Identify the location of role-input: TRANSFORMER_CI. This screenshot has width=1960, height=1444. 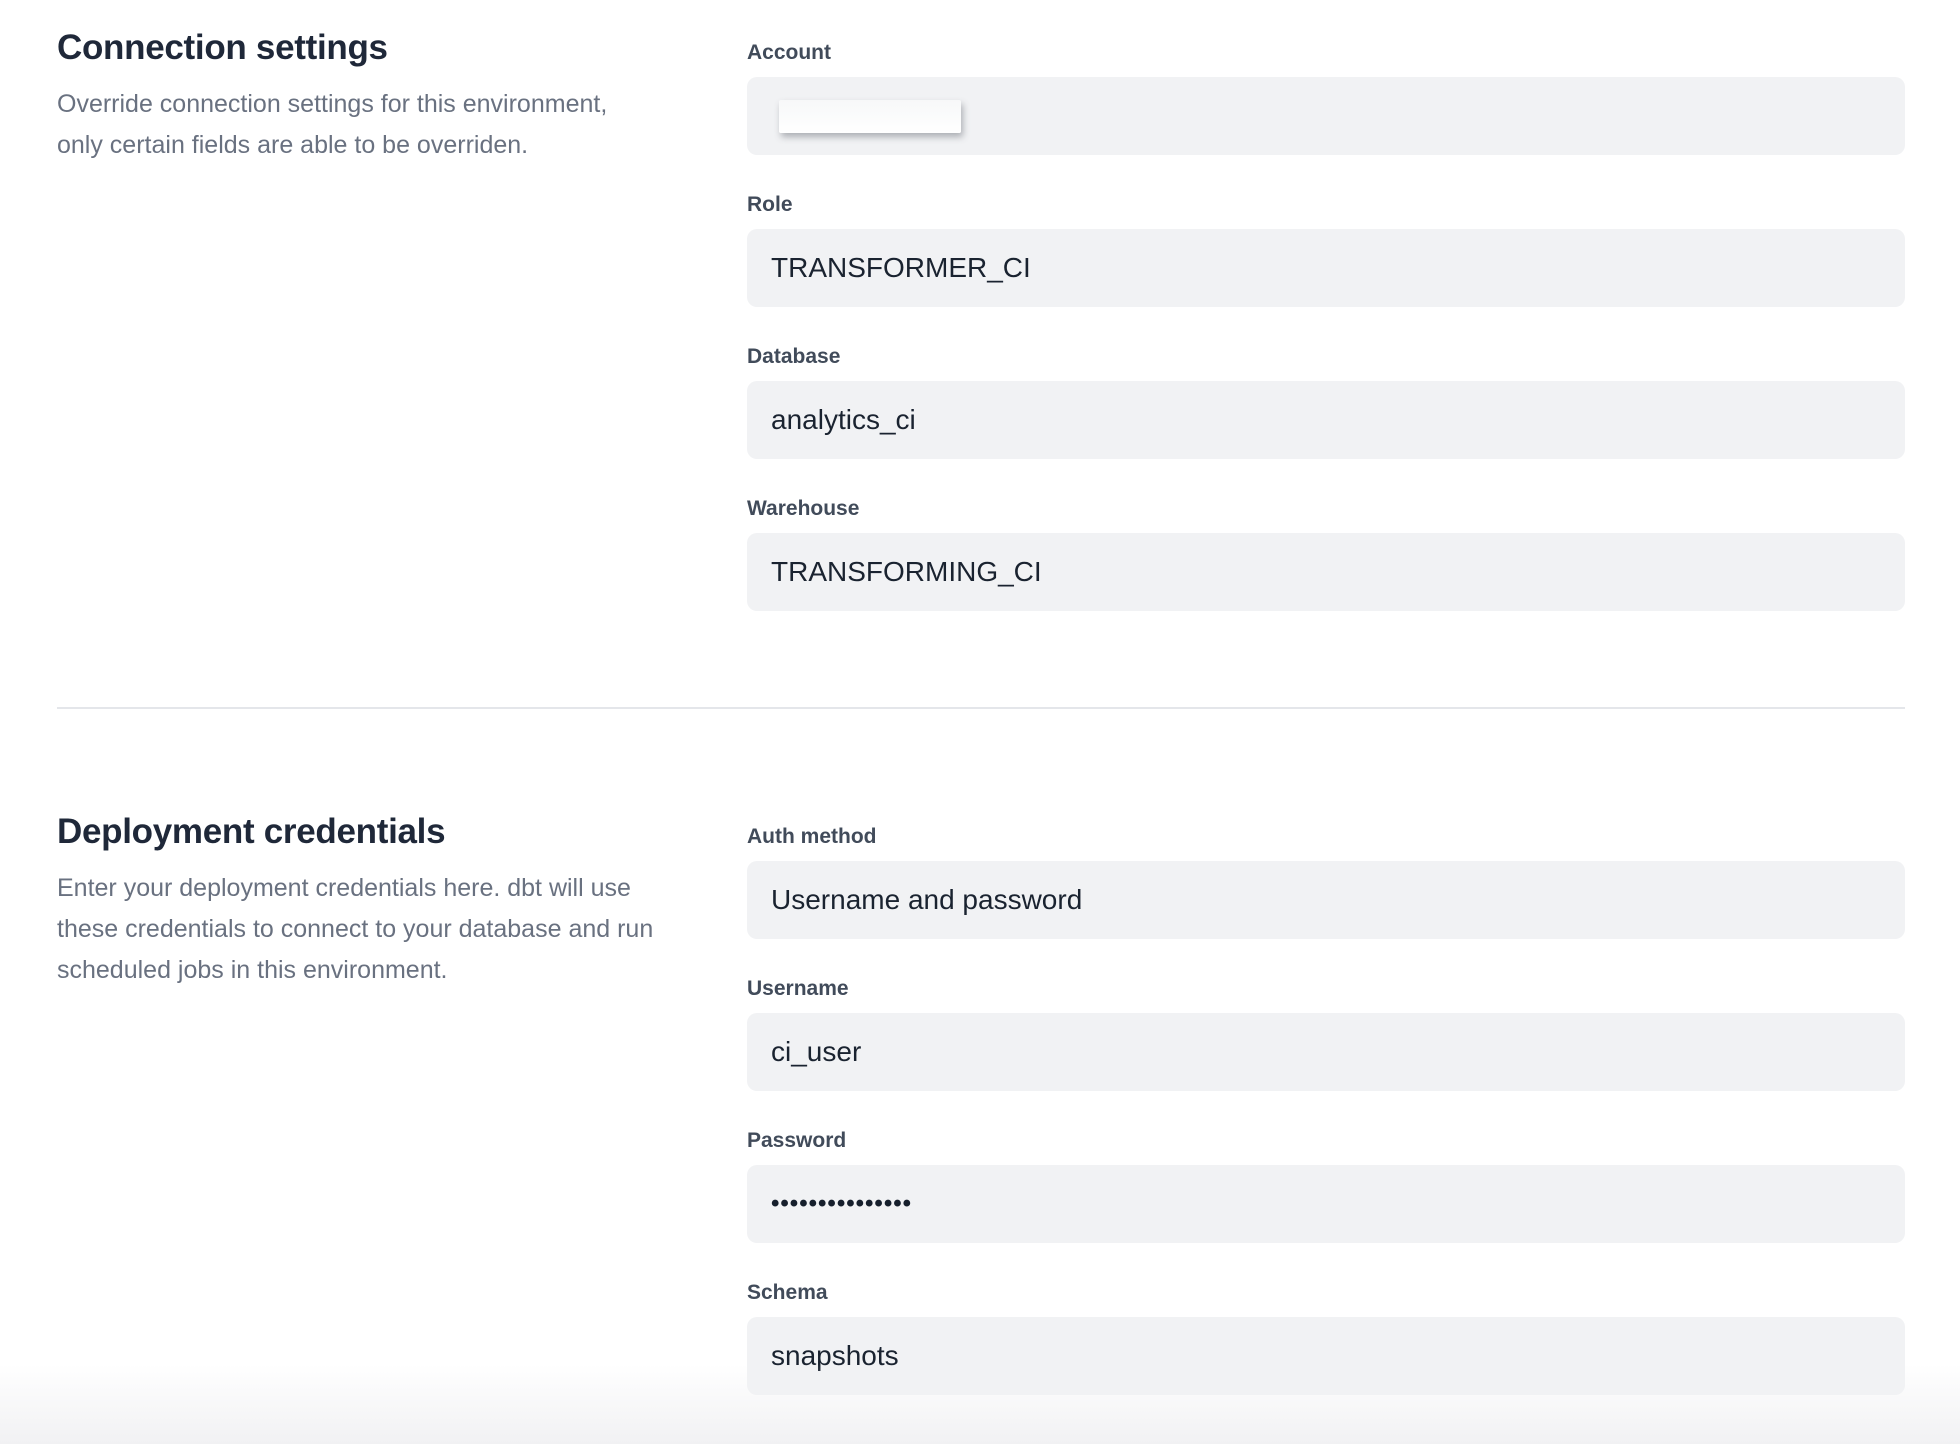
(1326, 268).